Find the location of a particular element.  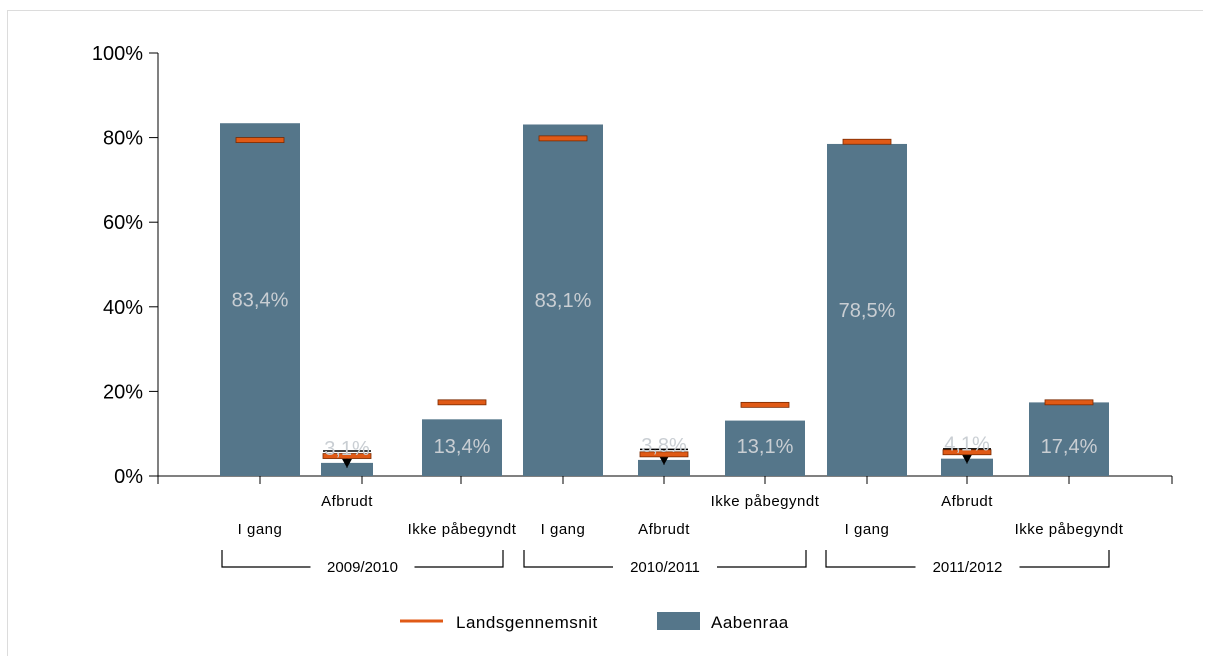

group-label: 2009/2010 is located at coordinates (362, 567).